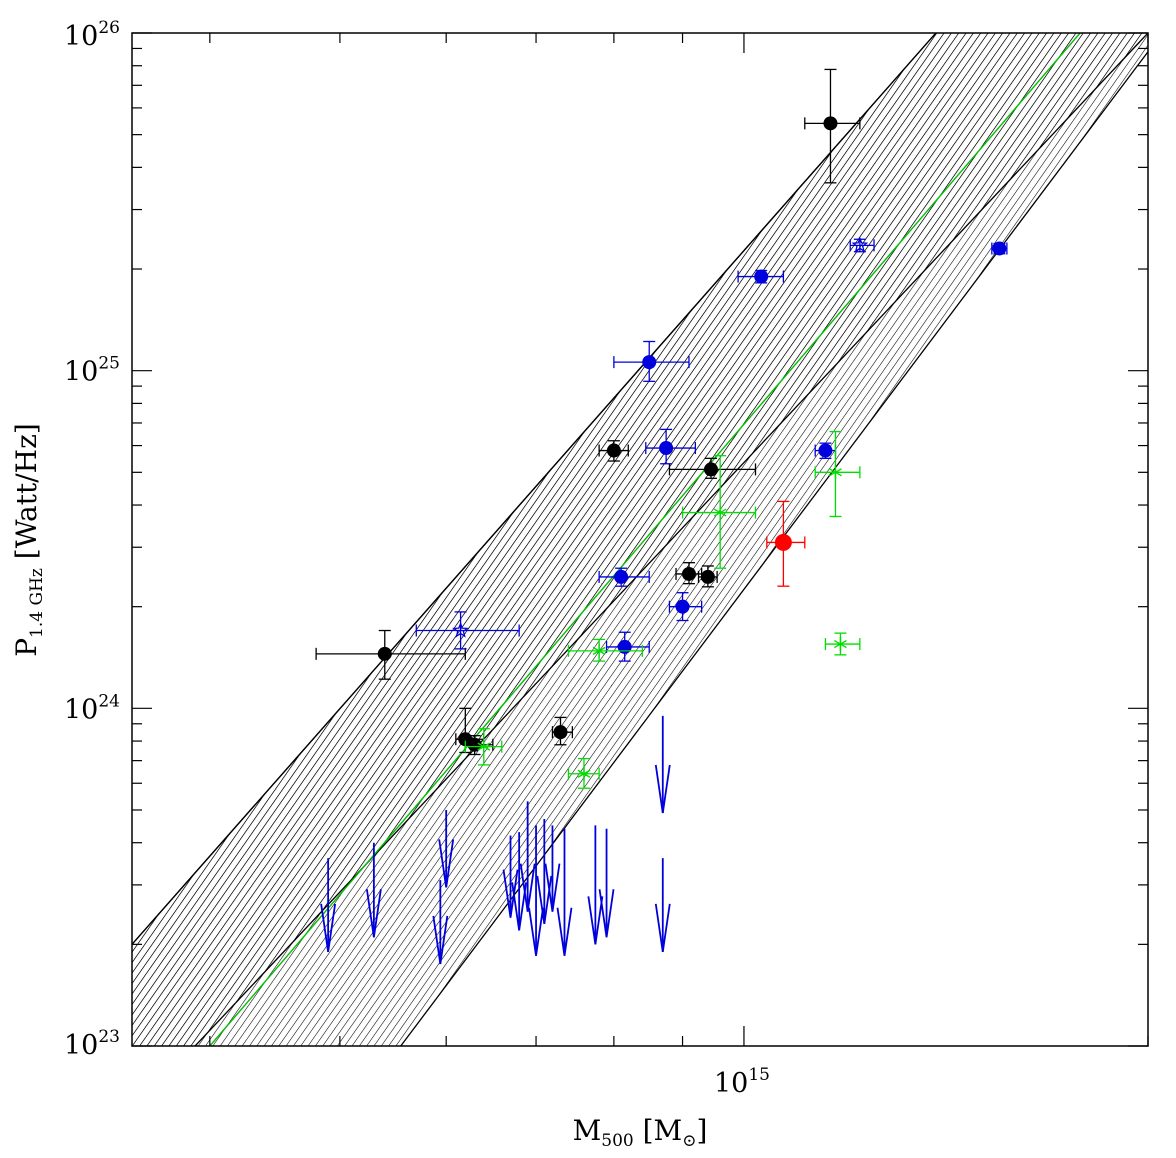 This screenshot has height=1158, width=1176. I want to click on y-axis-label: P1.4 GHz [Watt/Hz], so click(28, 540).